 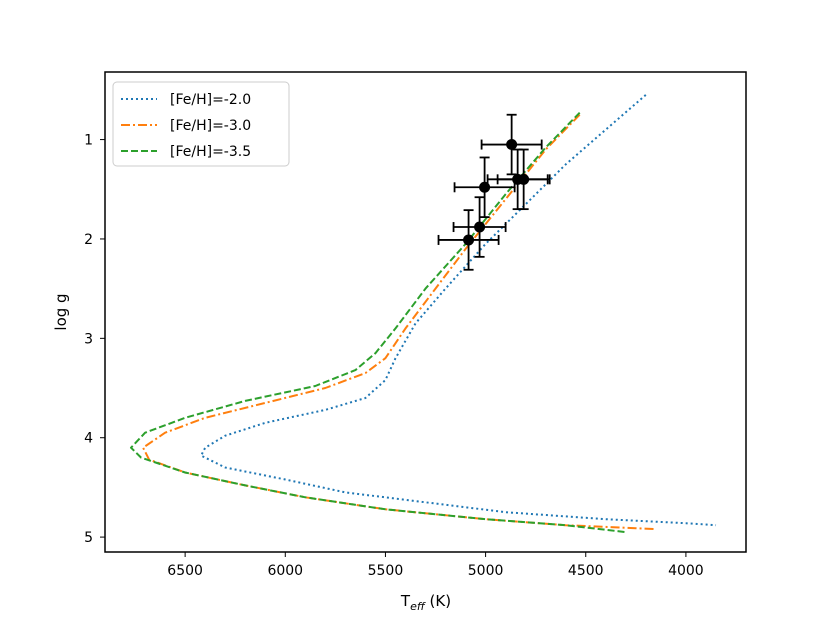 What do you see at coordinates (88, 240) in the screenshot?
I see `y-tick-label: 2` at bounding box center [88, 240].